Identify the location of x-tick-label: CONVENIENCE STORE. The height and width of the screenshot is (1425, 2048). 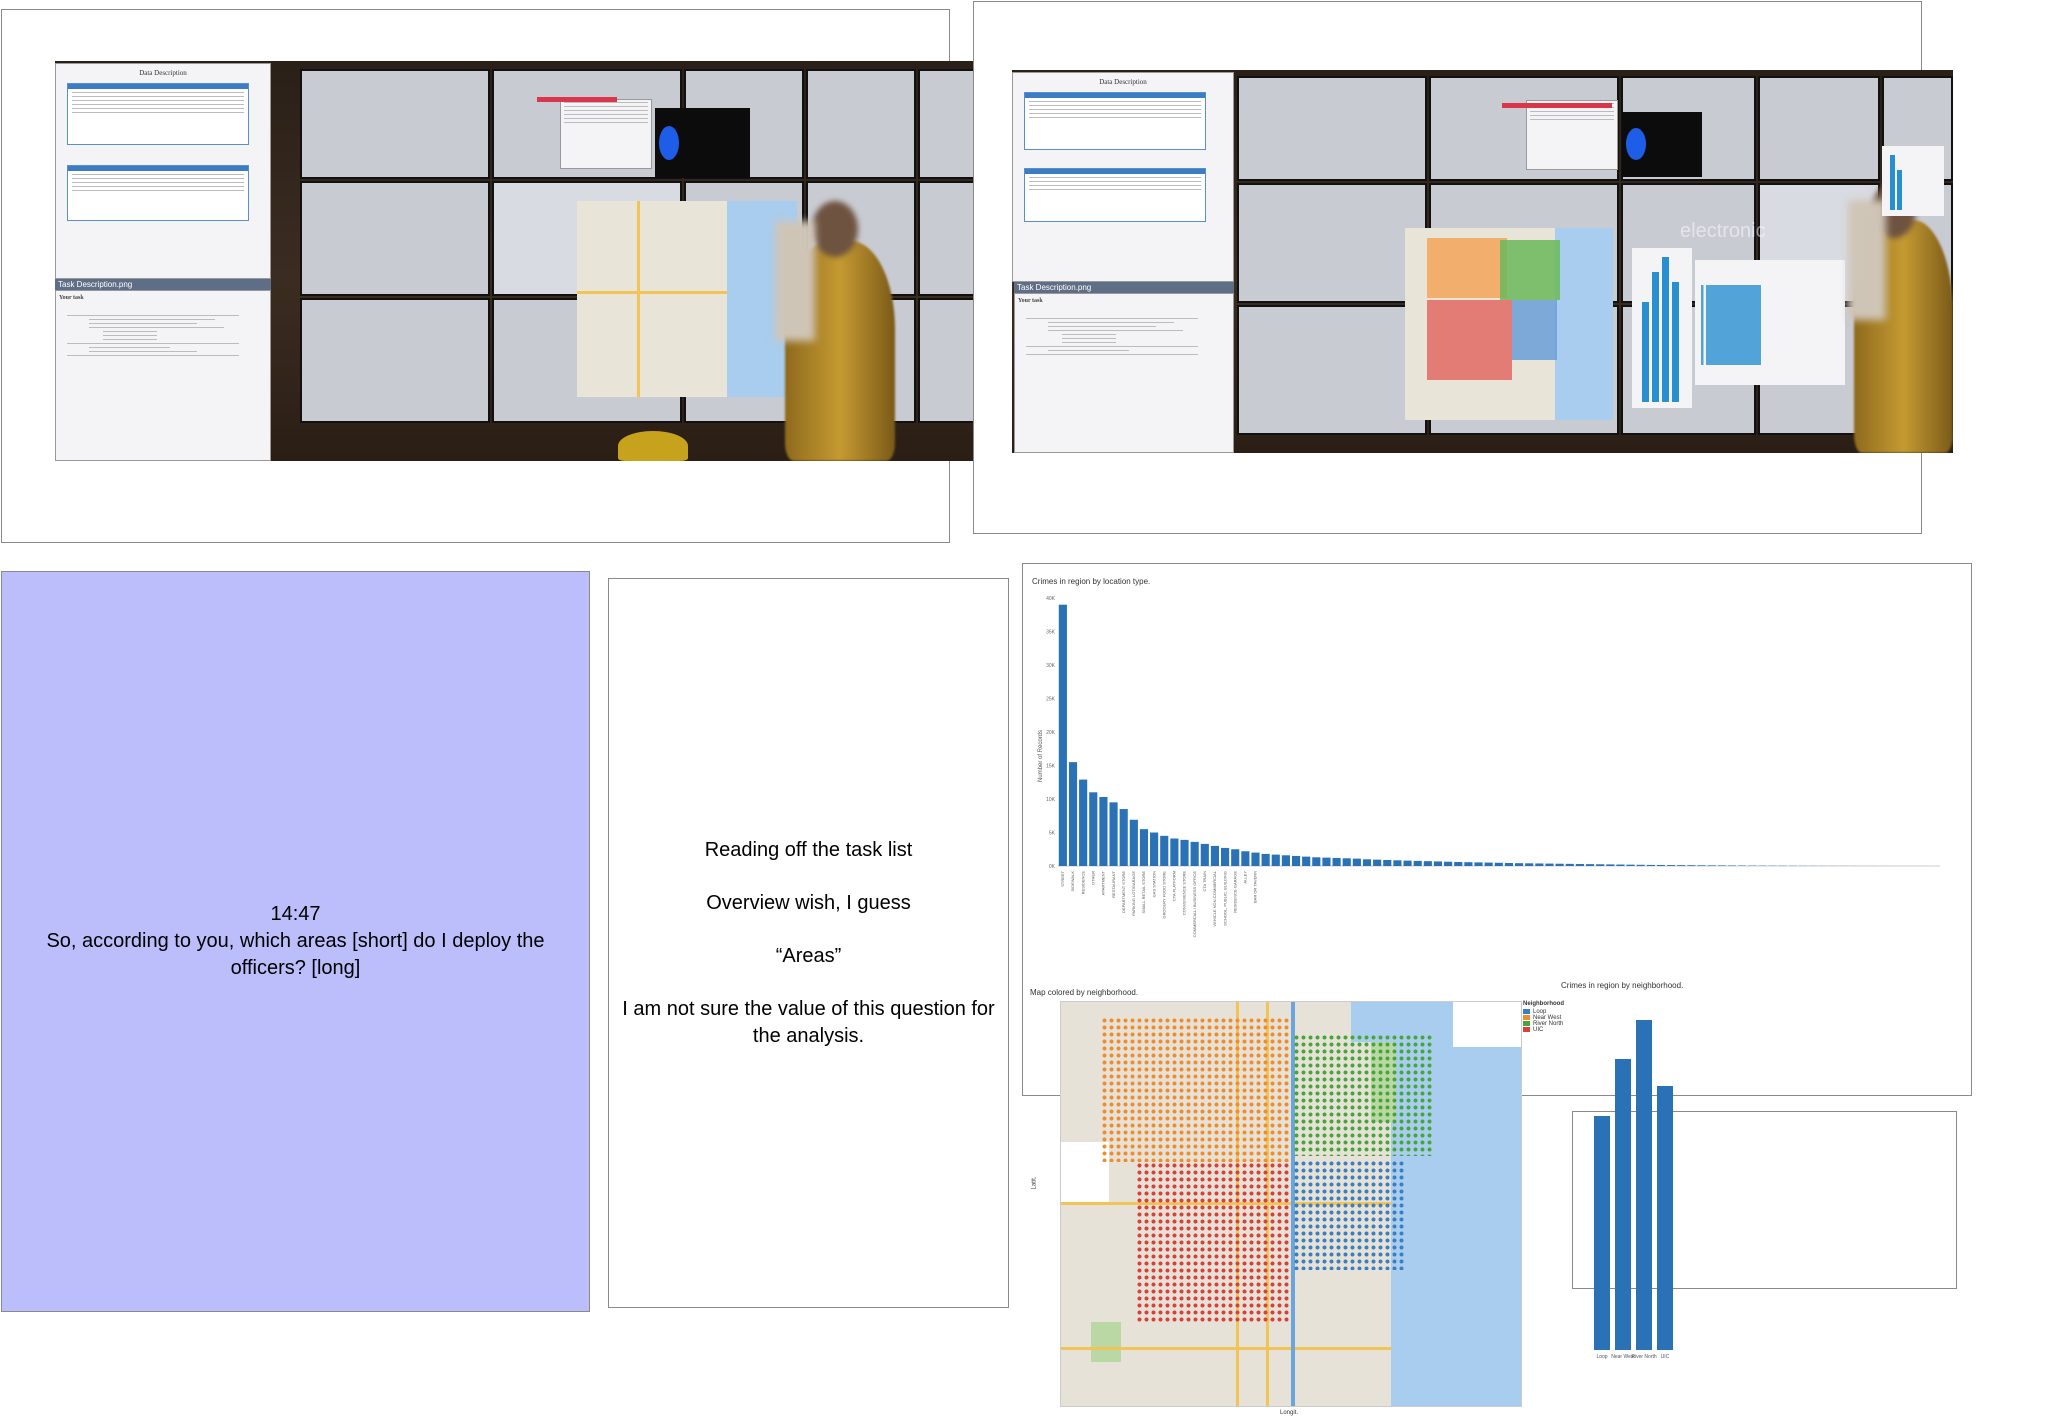
(1184, 893).